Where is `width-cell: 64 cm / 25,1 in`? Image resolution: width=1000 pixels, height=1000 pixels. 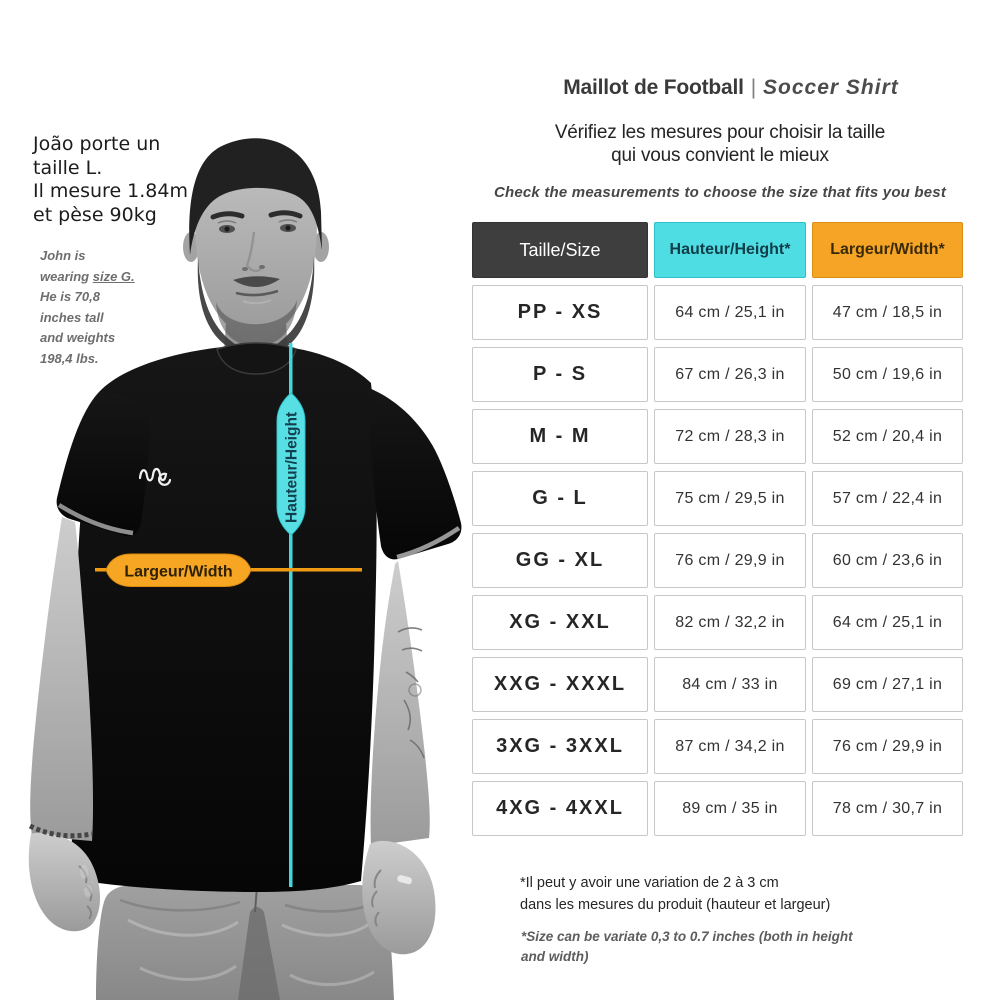
width-cell: 64 cm / 25,1 in is located at coordinates (887, 622).